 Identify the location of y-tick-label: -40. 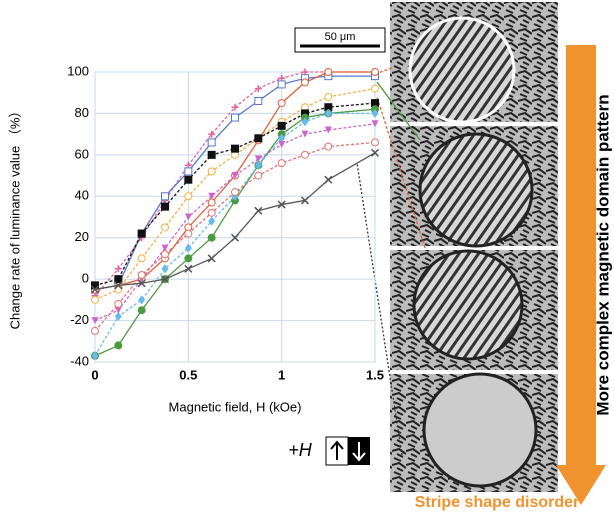
(79, 360).